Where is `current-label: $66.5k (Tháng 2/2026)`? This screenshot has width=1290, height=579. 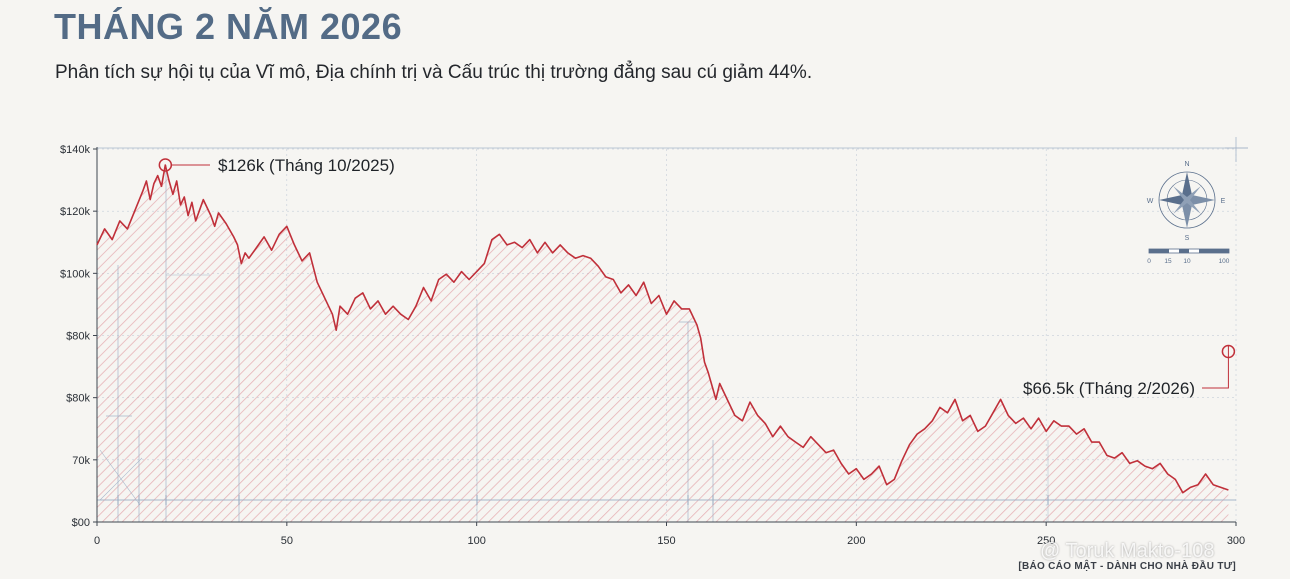
current-label: $66.5k (Tháng 2/2026) is located at coordinates (1109, 388).